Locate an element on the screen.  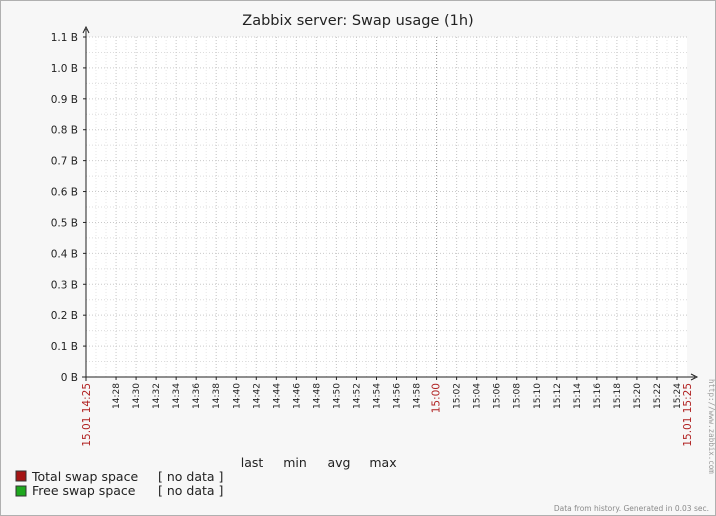
y-tick-label: 0.4 B is located at coordinates (64, 254).